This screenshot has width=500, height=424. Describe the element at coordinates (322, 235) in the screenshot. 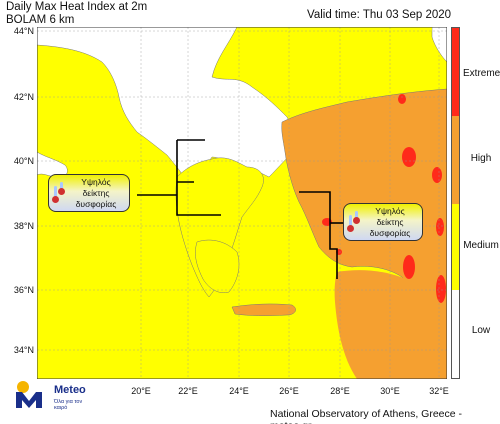

I see `callout-connector-east` at that location.